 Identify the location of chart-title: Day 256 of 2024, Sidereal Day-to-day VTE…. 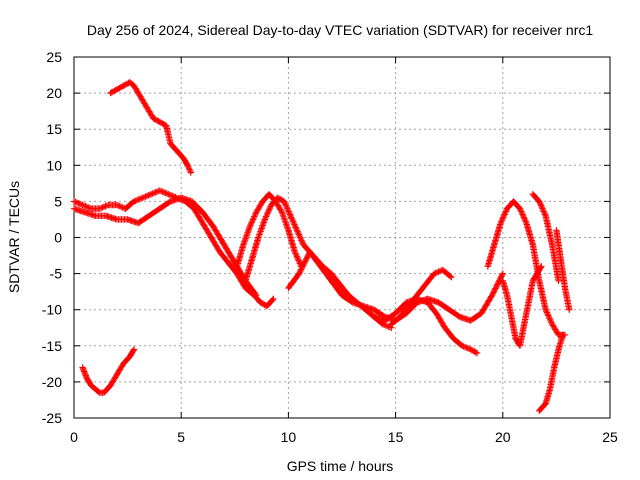
(340, 30).